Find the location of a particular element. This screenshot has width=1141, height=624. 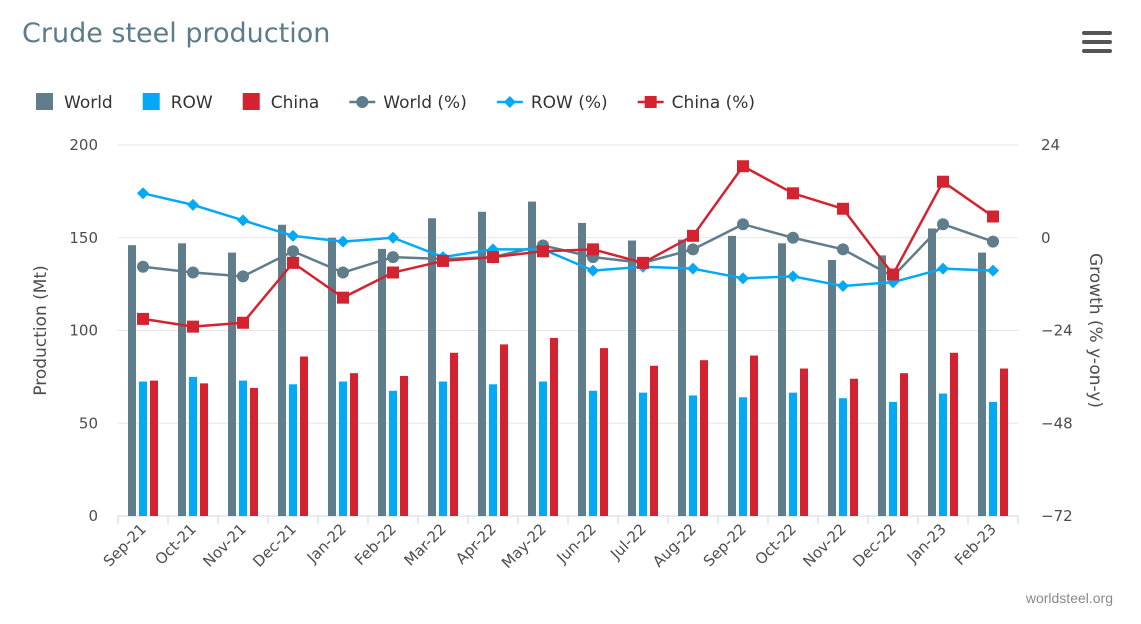

legend-item-china: China is located at coordinates (281, 103).